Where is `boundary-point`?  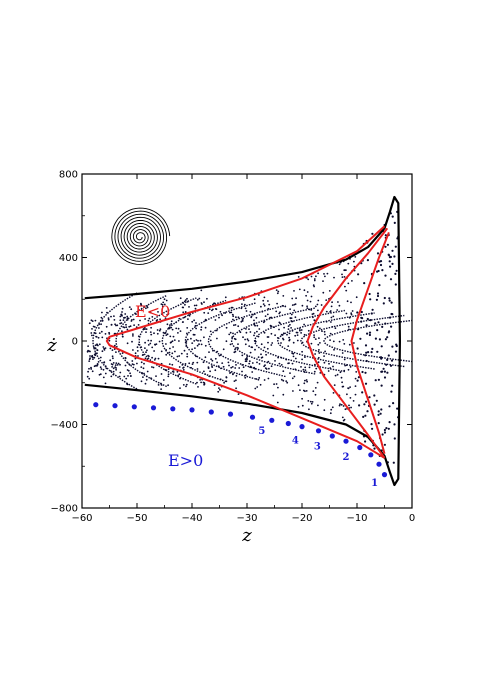 boundary-point is located at coordinates (192, 410).